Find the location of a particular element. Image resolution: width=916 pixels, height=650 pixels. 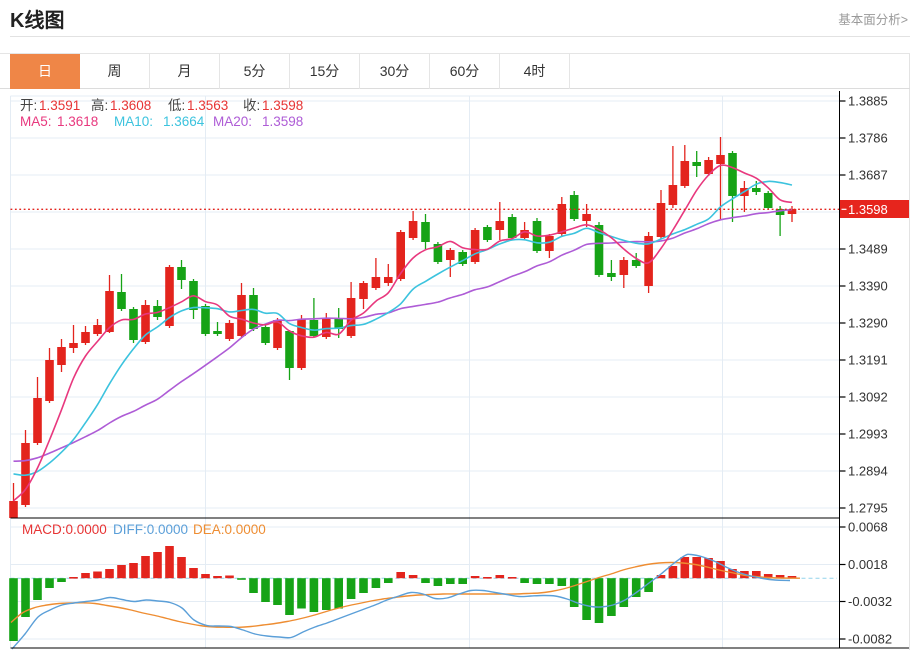

svg-text: 1.2993 is located at coordinates (868, 434).